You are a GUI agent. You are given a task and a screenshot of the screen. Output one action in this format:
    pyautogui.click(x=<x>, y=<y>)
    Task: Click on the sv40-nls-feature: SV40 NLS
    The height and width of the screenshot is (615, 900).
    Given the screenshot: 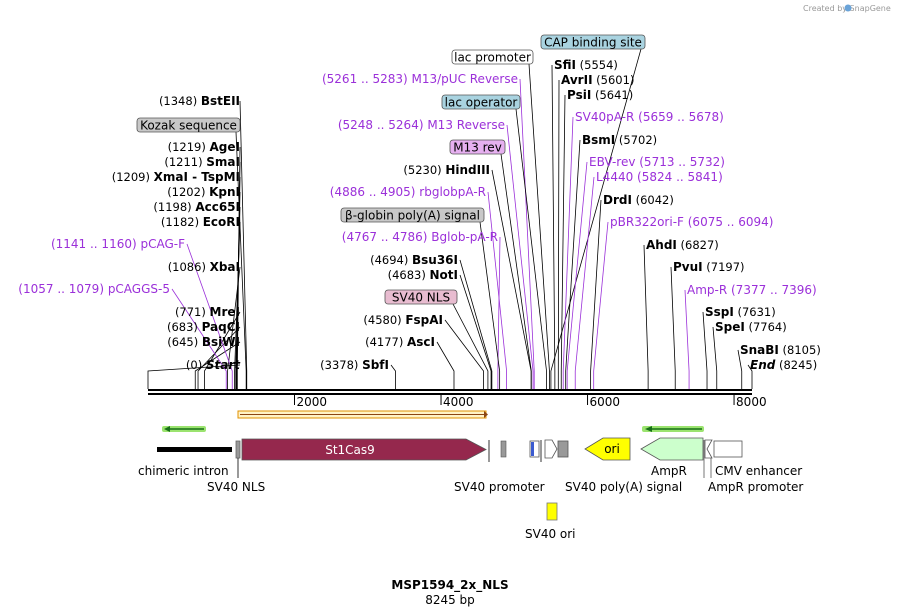 What is the action you would take?
    pyautogui.click(x=236, y=467)
    